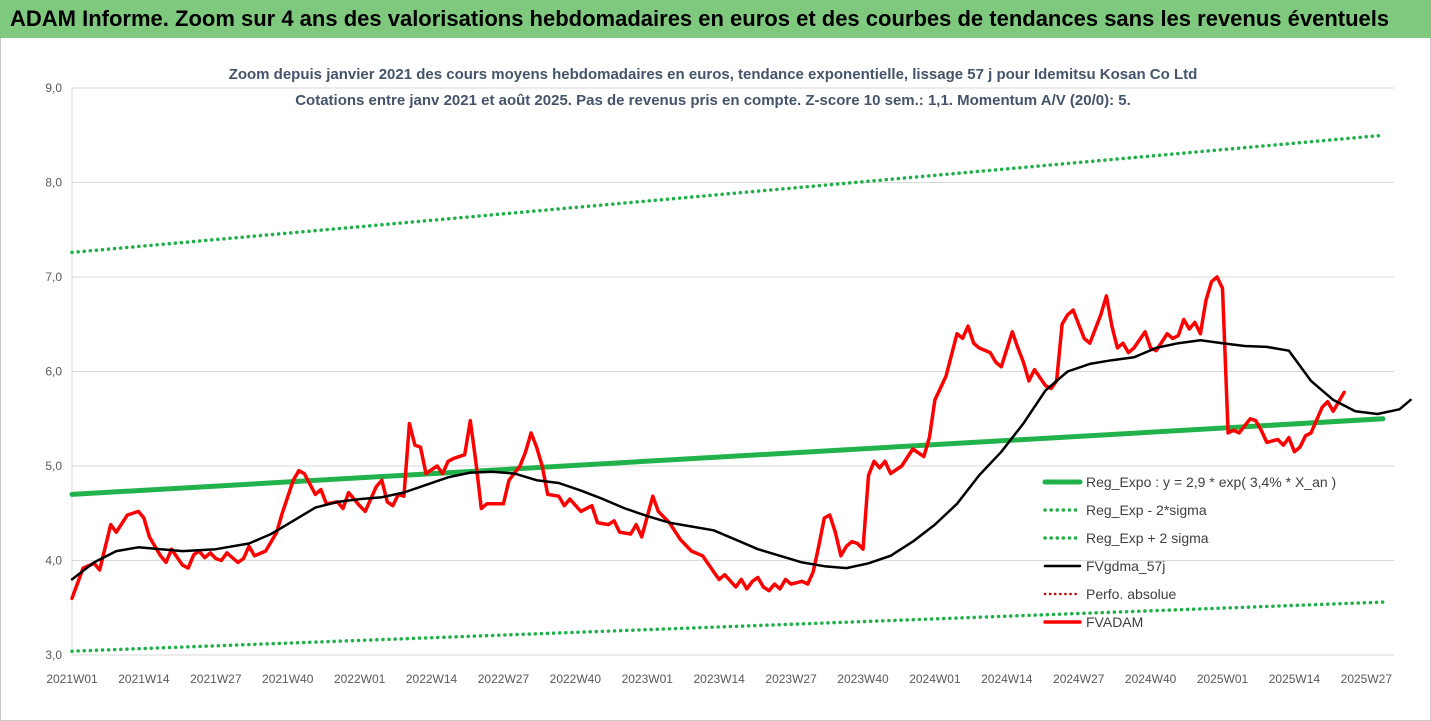 This screenshot has width=1431, height=721. I want to click on legend-label-2: Reg_Exp - 2*sigma, so click(1146, 510).